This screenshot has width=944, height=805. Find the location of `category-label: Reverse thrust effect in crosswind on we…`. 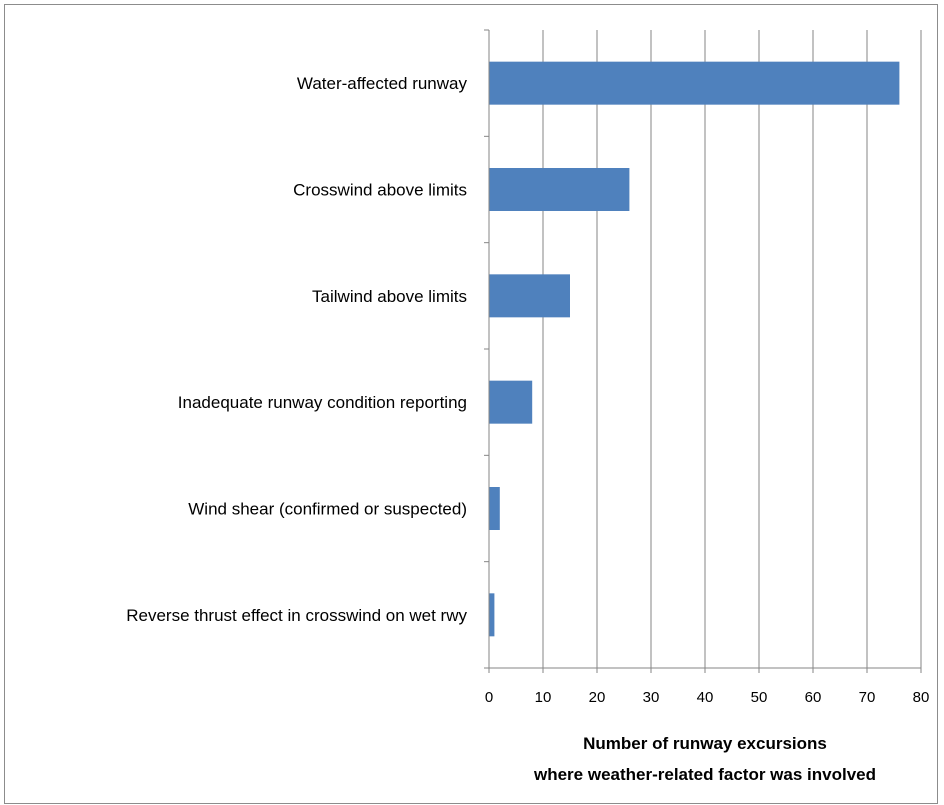

category-label: Reverse thrust effect in crosswind on we… is located at coordinates (296, 615).